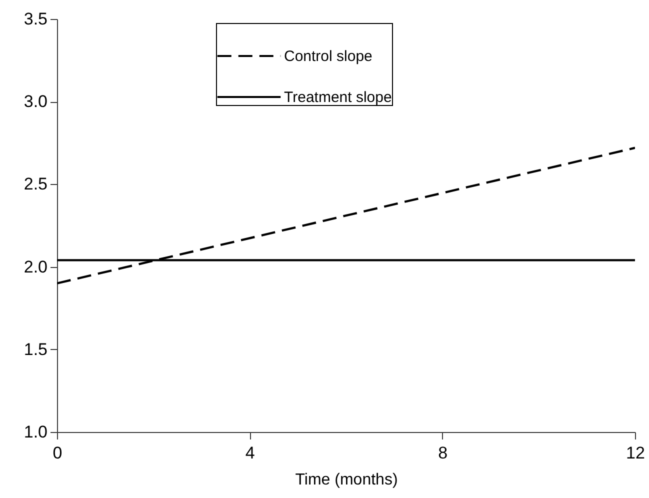 This screenshot has width=649, height=498. Describe the element at coordinates (328, 56) in the screenshot. I see `legend-label: Control slope` at that location.